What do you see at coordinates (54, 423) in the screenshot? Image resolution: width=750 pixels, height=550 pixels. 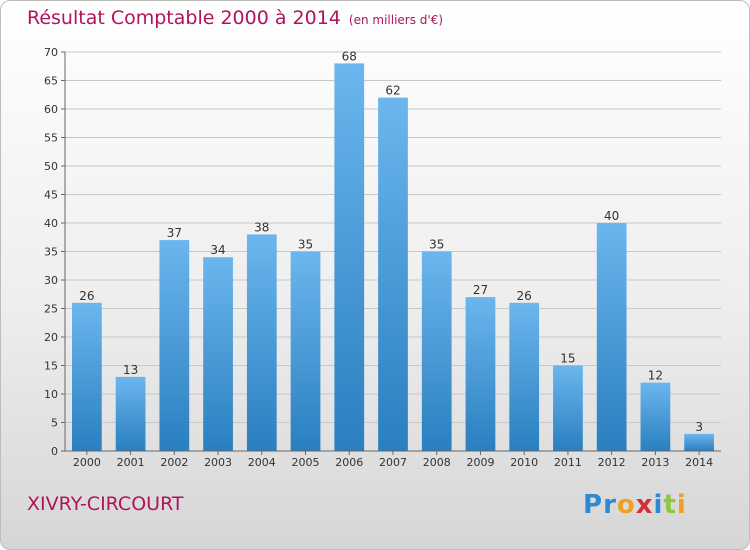 I see `y-tick-label: 5` at bounding box center [54, 423].